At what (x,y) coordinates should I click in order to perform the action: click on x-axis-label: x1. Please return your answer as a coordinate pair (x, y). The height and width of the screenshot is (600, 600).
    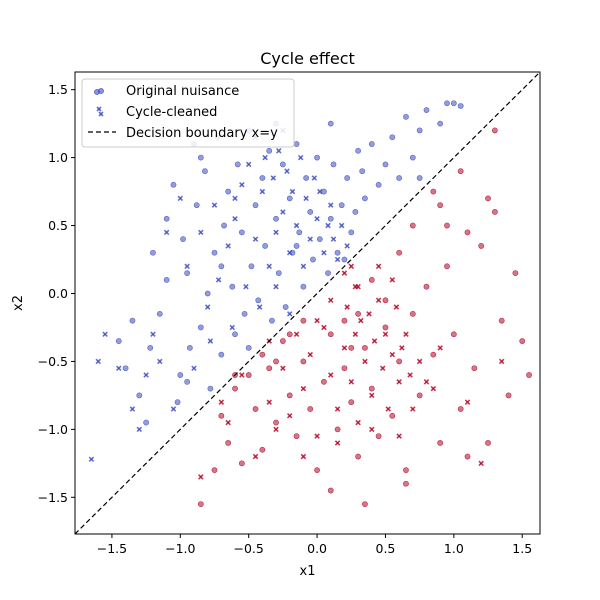
    Looking at the image, I should click on (308, 571).